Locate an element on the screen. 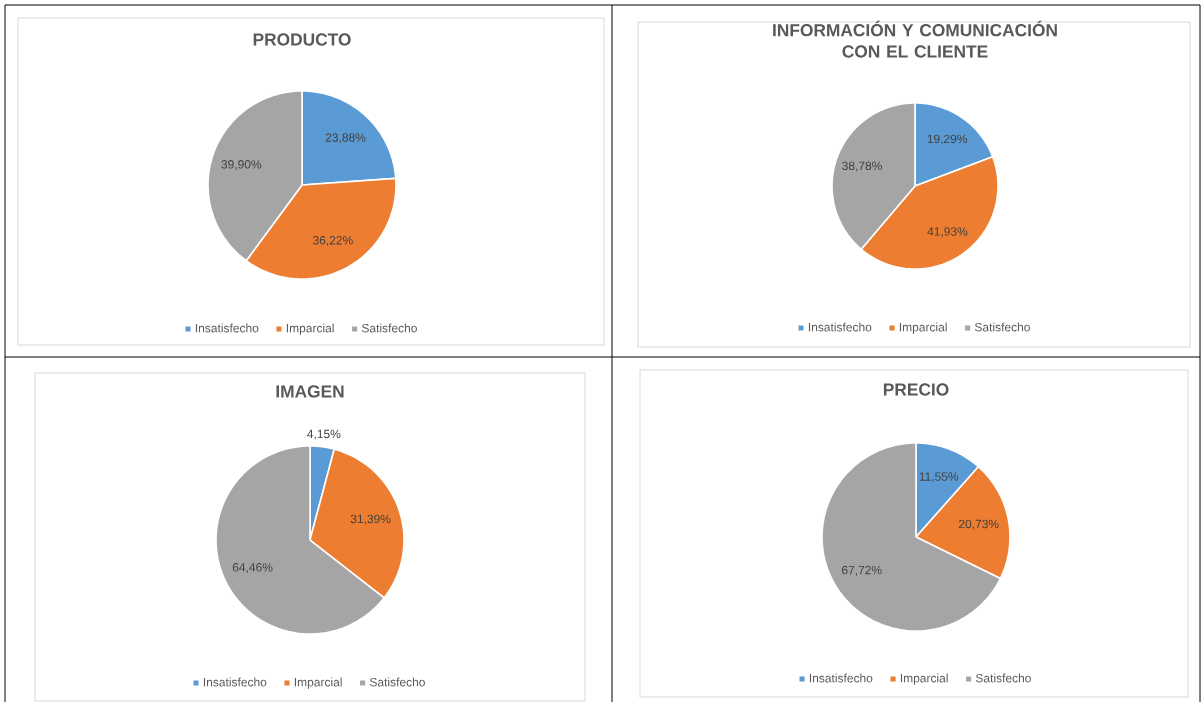 The image size is (1203, 703). data-label: 64,46% is located at coordinates (252, 568).